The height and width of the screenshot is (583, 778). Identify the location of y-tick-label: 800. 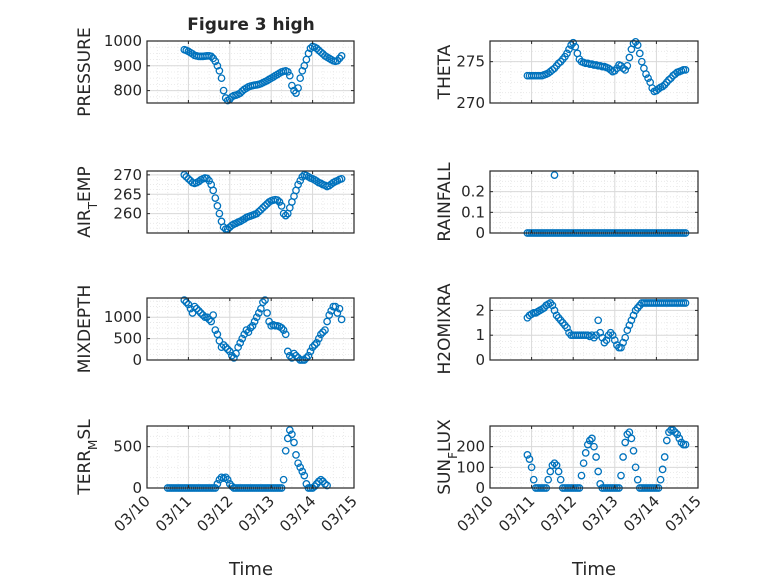
(127, 91).